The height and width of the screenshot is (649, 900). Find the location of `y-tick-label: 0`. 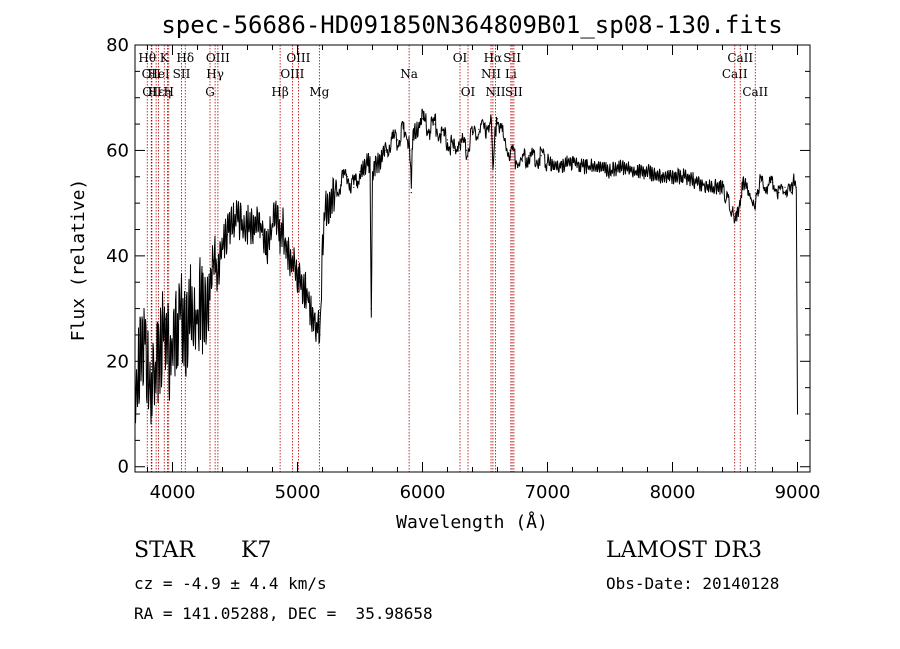

y-tick-label: 0 is located at coordinates (123, 467).